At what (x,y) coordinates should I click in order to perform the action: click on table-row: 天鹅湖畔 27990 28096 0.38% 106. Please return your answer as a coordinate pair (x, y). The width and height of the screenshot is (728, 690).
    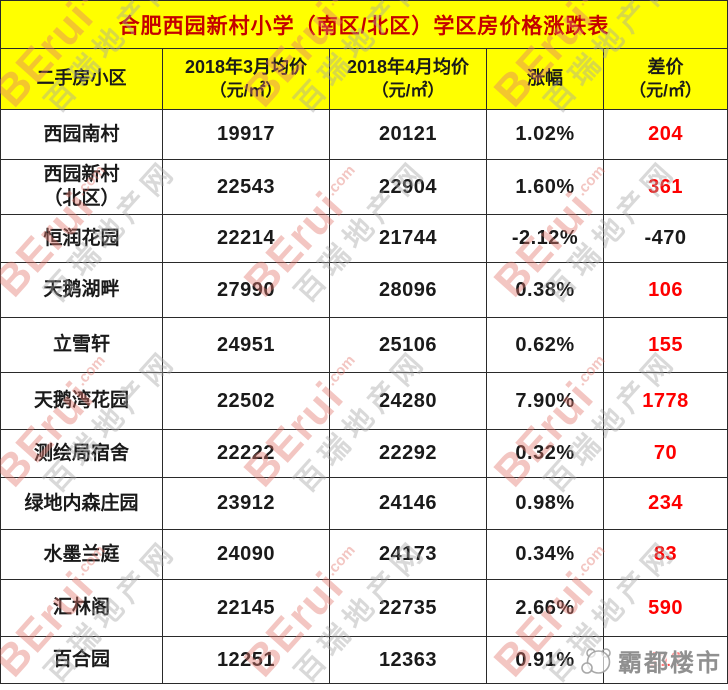
    Looking at the image, I should click on (364, 290).